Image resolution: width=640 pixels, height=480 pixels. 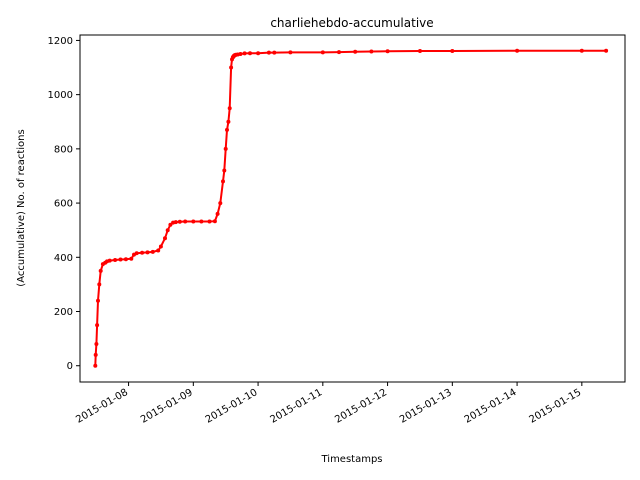 I want to click on y-tick-label: 600, so click(x=63, y=204).